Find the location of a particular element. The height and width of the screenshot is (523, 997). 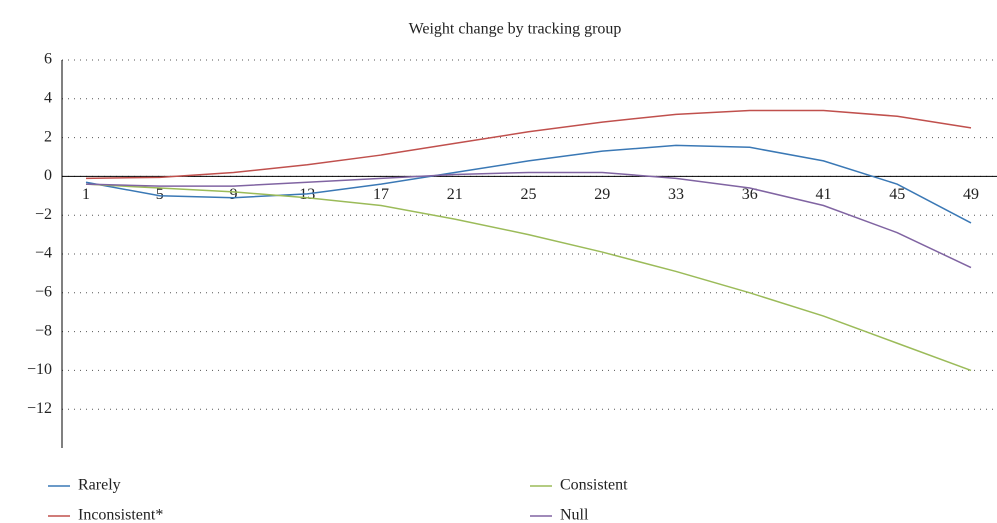

x-tick-label: 36 is located at coordinates (750, 194).